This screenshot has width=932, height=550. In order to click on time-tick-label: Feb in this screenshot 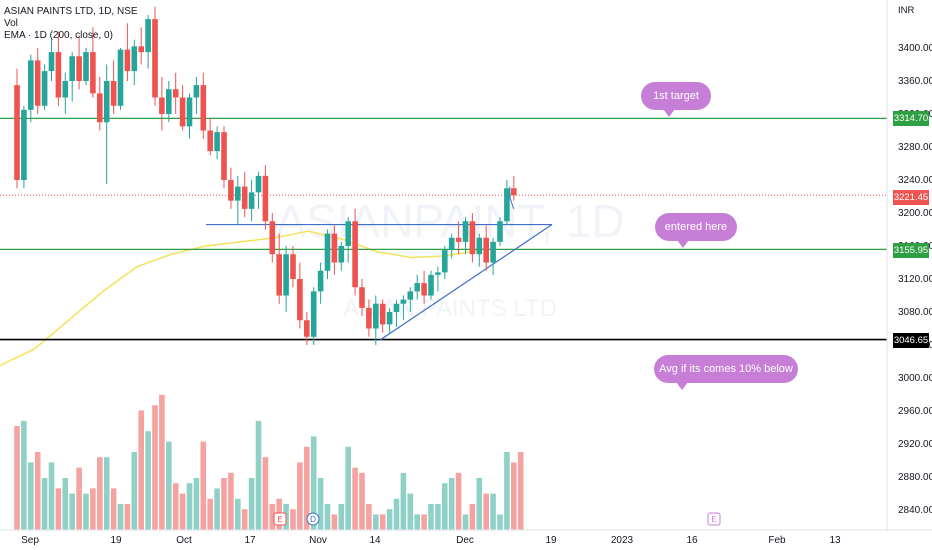, I will do `click(777, 540)`.